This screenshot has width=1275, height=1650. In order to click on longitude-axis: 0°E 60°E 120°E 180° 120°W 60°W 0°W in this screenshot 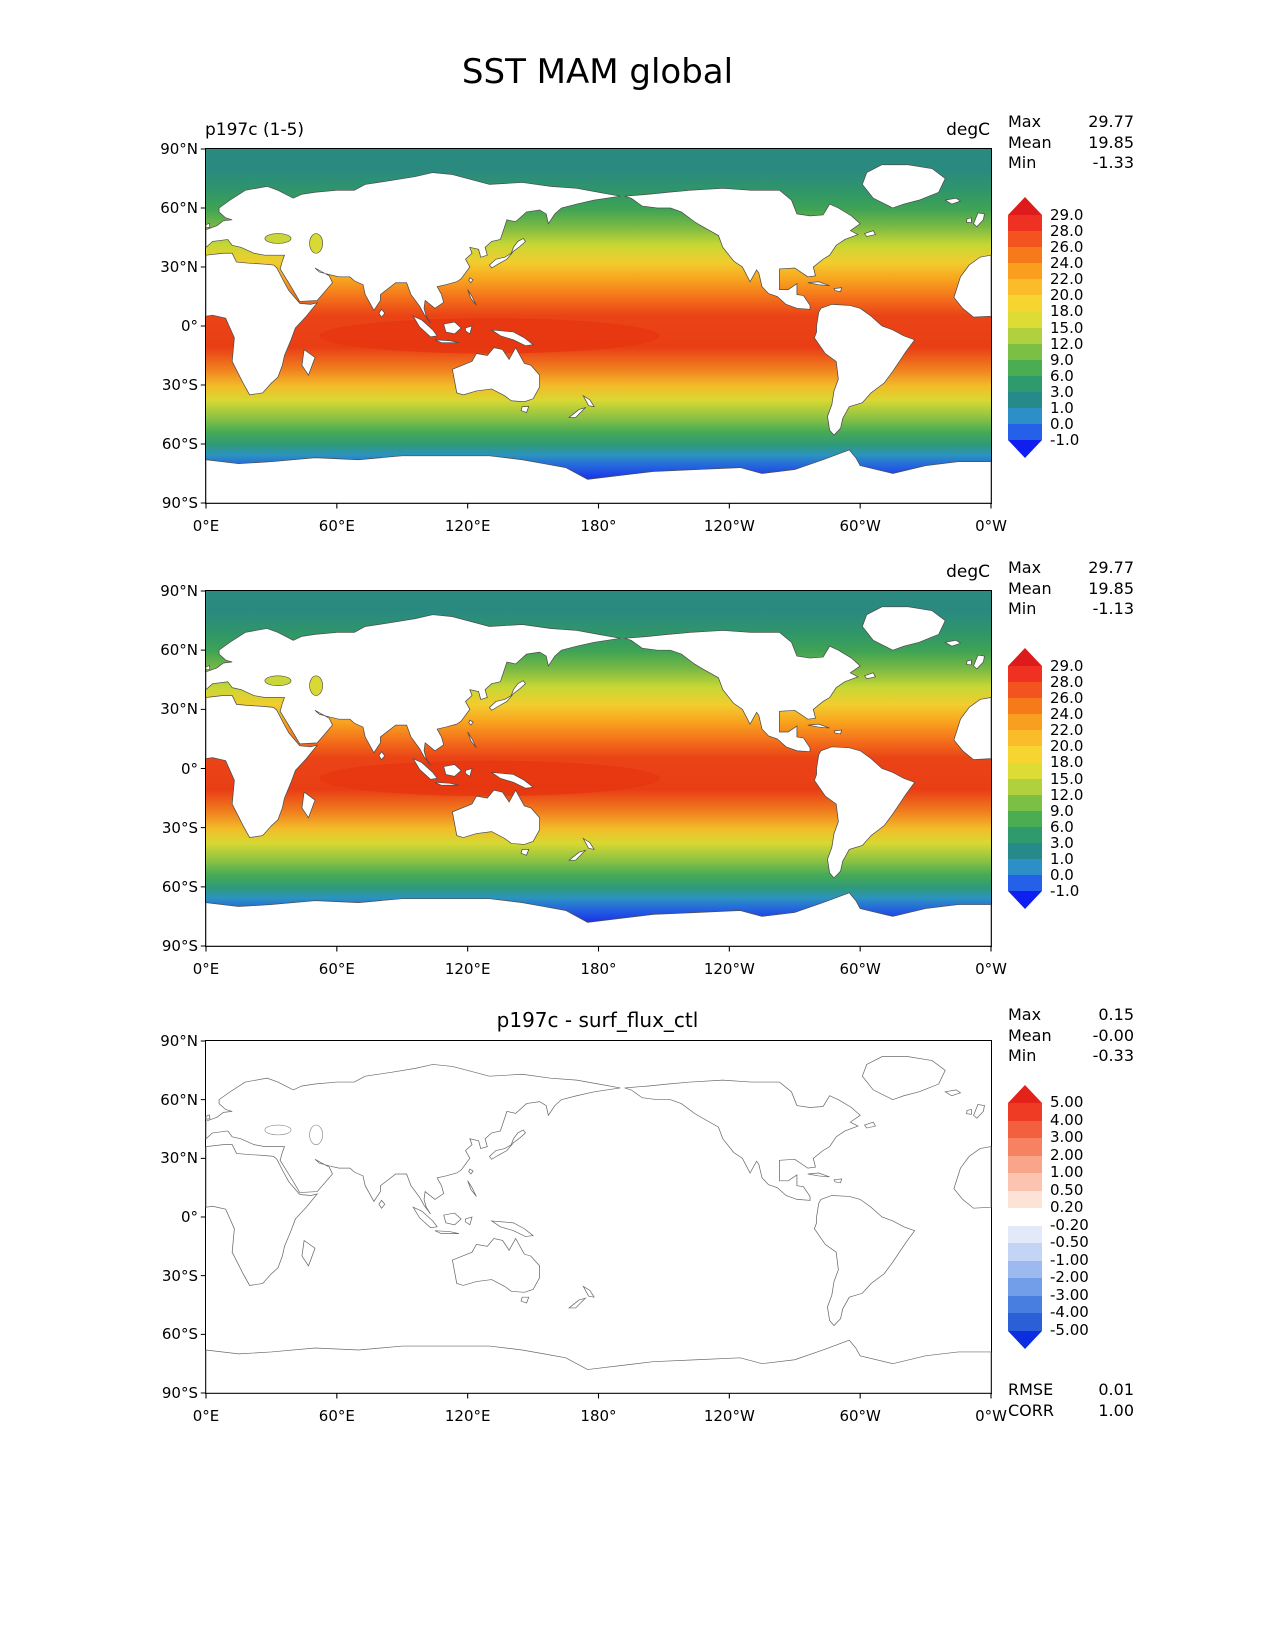, I will do `click(600, 1412)`.